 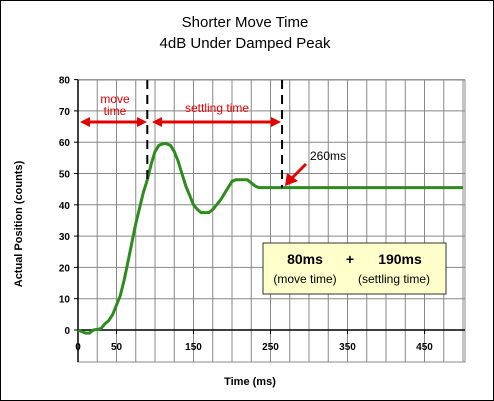 What do you see at coordinates (65, 206) in the screenshot?
I see `y-tick-label: 40` at bounding box center [65, 206].